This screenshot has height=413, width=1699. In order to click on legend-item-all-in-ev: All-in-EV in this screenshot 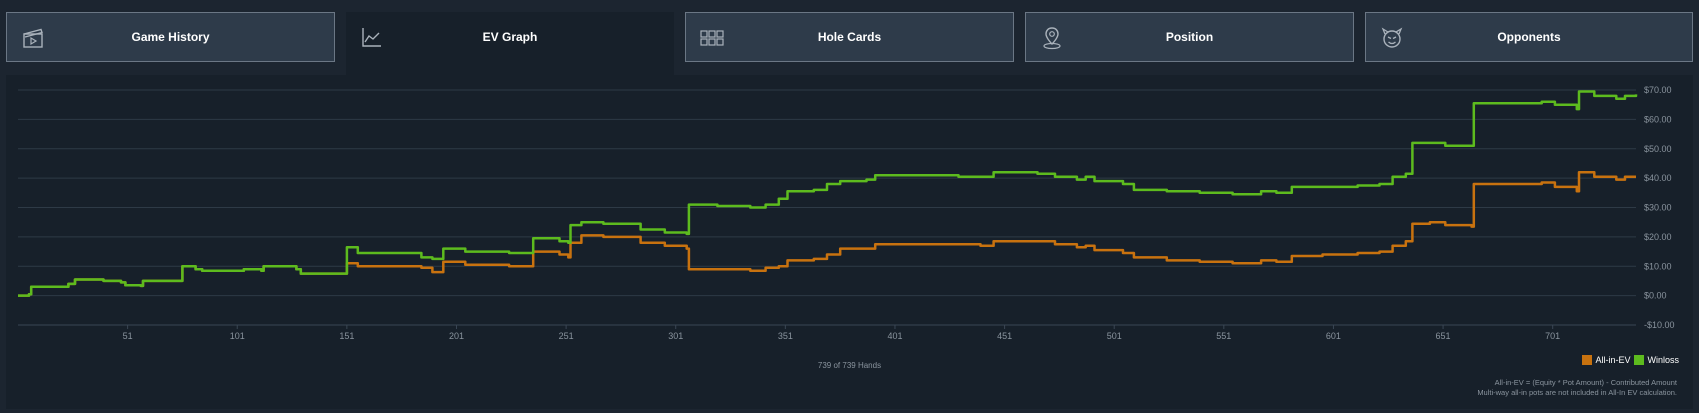, I will do `click(1606, 360)`.